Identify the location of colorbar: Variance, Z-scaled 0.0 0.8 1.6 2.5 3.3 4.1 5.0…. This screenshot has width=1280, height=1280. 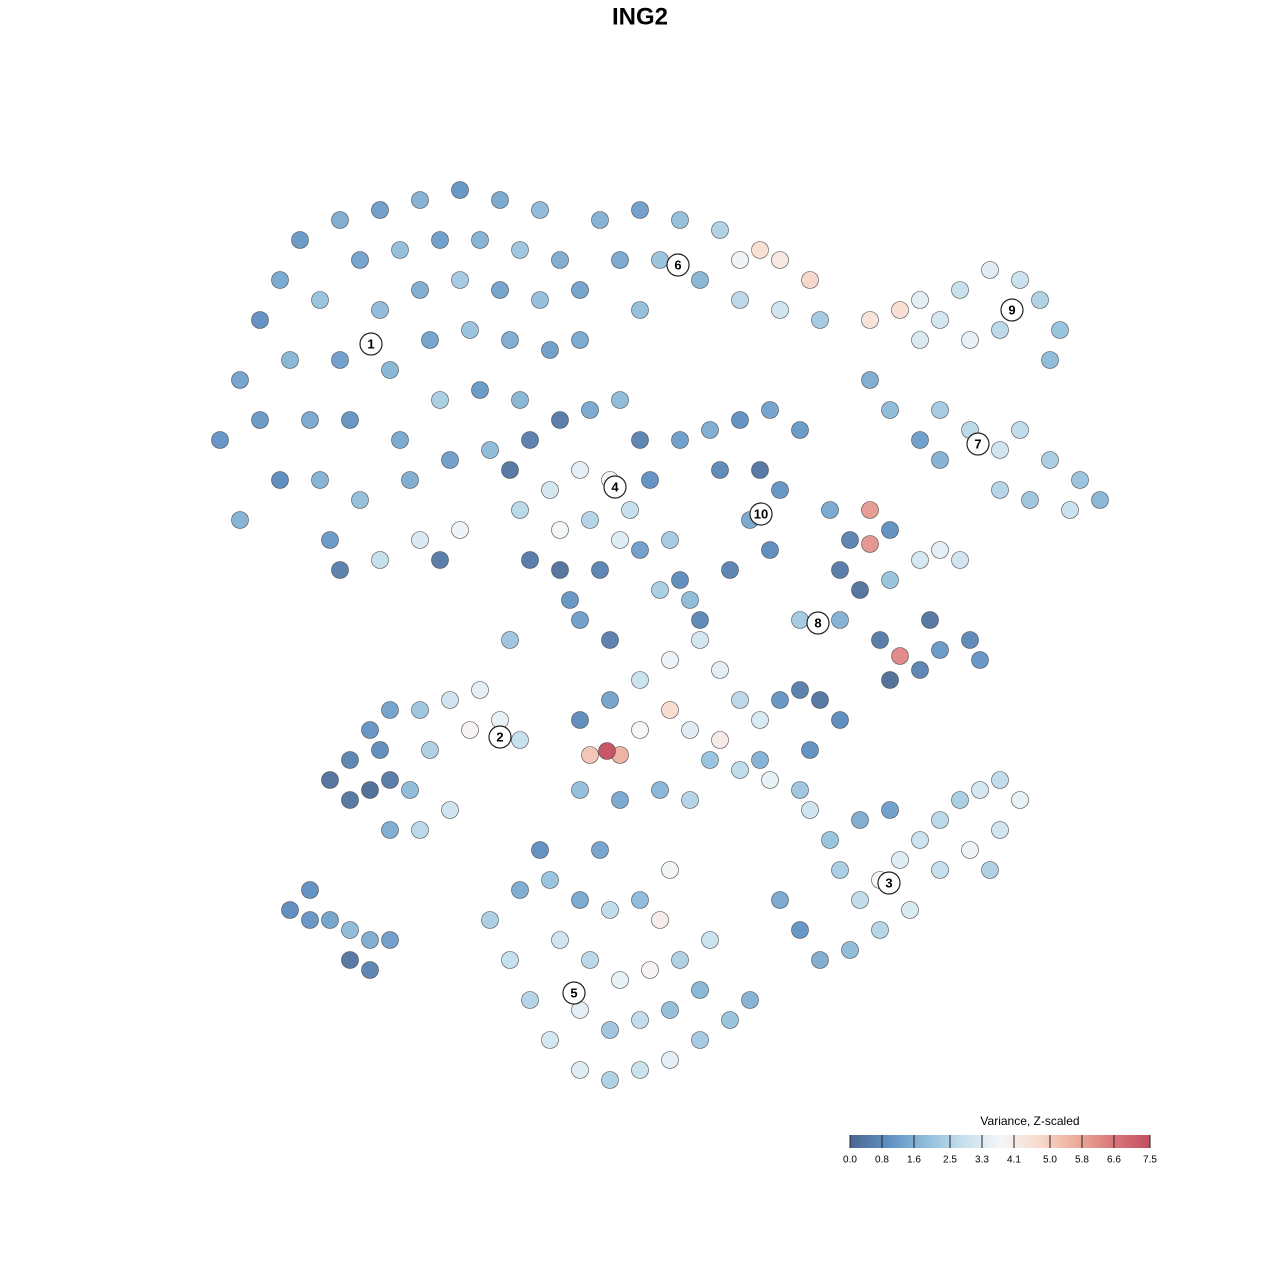
(1000, 1139).